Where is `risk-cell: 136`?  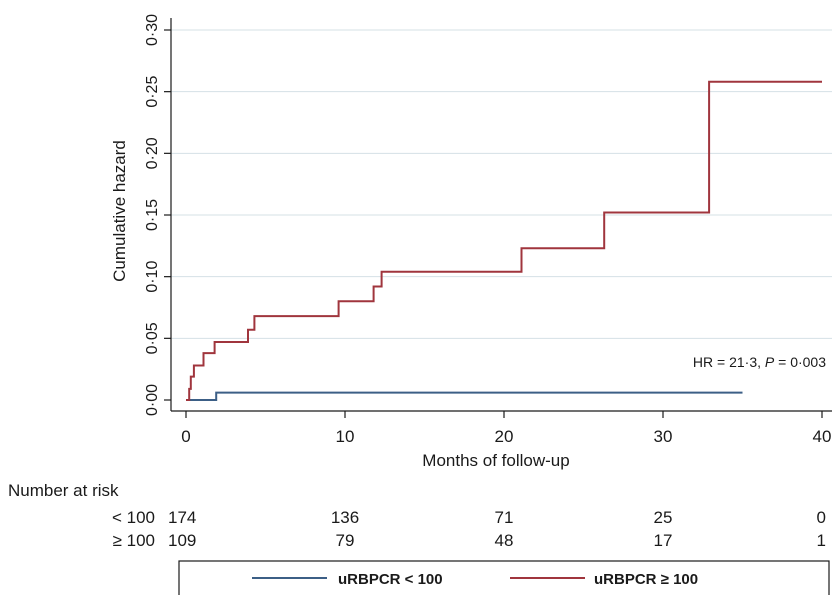
risk-cell: 136 is located at coordinates (345, 517).